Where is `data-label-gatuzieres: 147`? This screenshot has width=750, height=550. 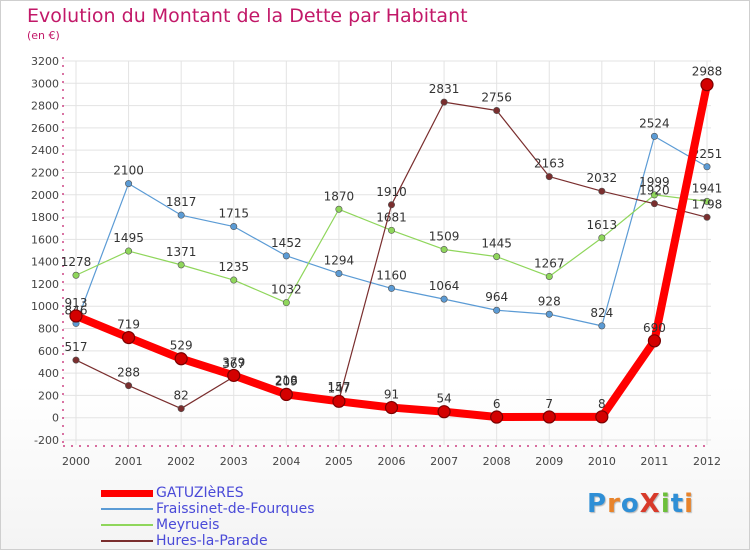
data-label-gatuzieres: 147 is located at coordinates (338, 388).